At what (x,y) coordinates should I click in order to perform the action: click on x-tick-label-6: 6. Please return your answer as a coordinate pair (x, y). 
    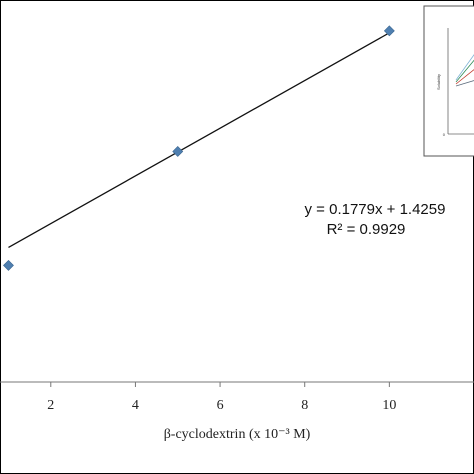
    Looking at the image, I should click on (220, 405).